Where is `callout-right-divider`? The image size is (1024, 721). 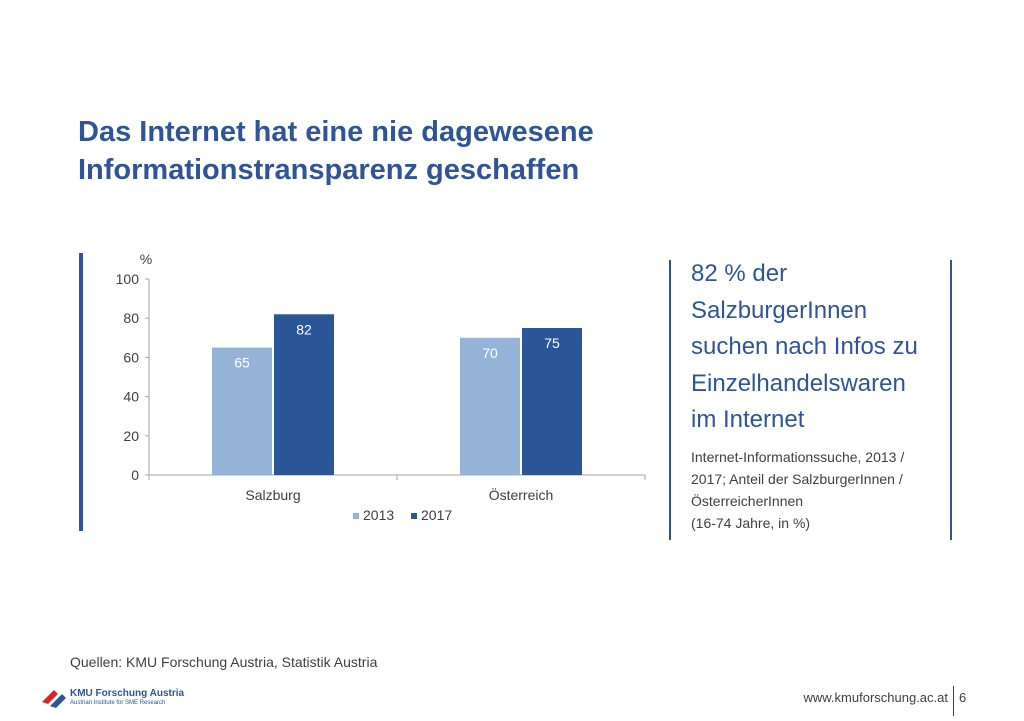 callout-right-divider is located at coordinates (951, 400).